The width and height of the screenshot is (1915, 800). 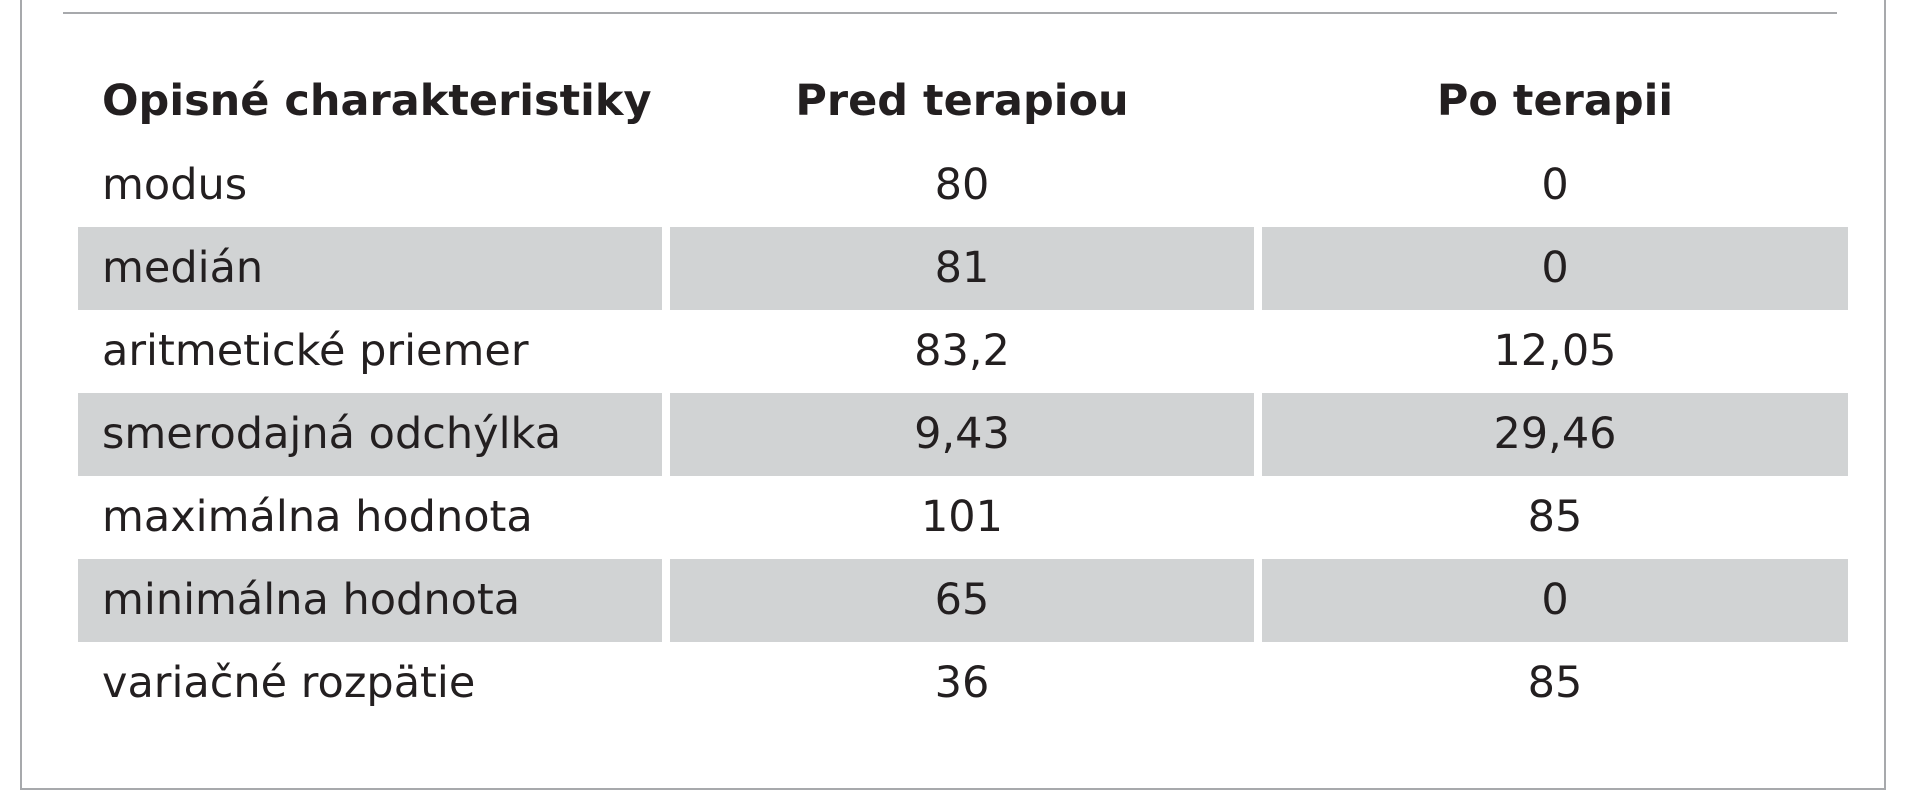 I want to click on header-after-therapy: Po terapii, so click(x=1555, y=101).